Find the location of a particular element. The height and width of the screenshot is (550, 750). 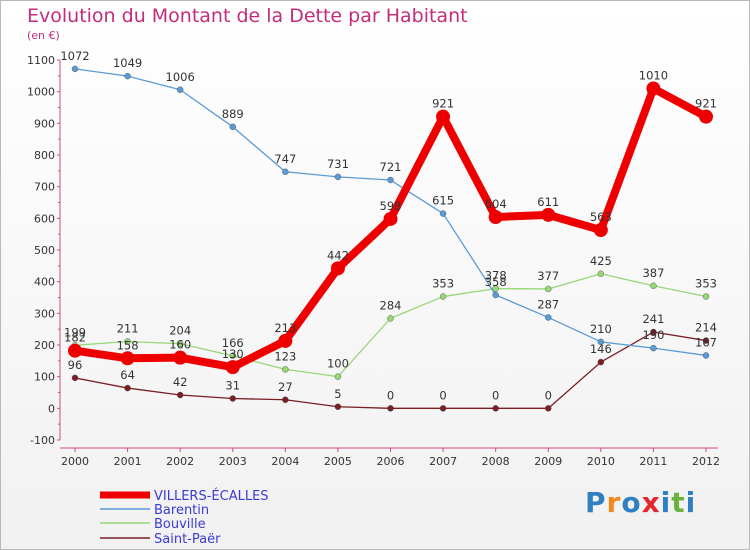

data-label: 358 is located at coordinates (496, 282).